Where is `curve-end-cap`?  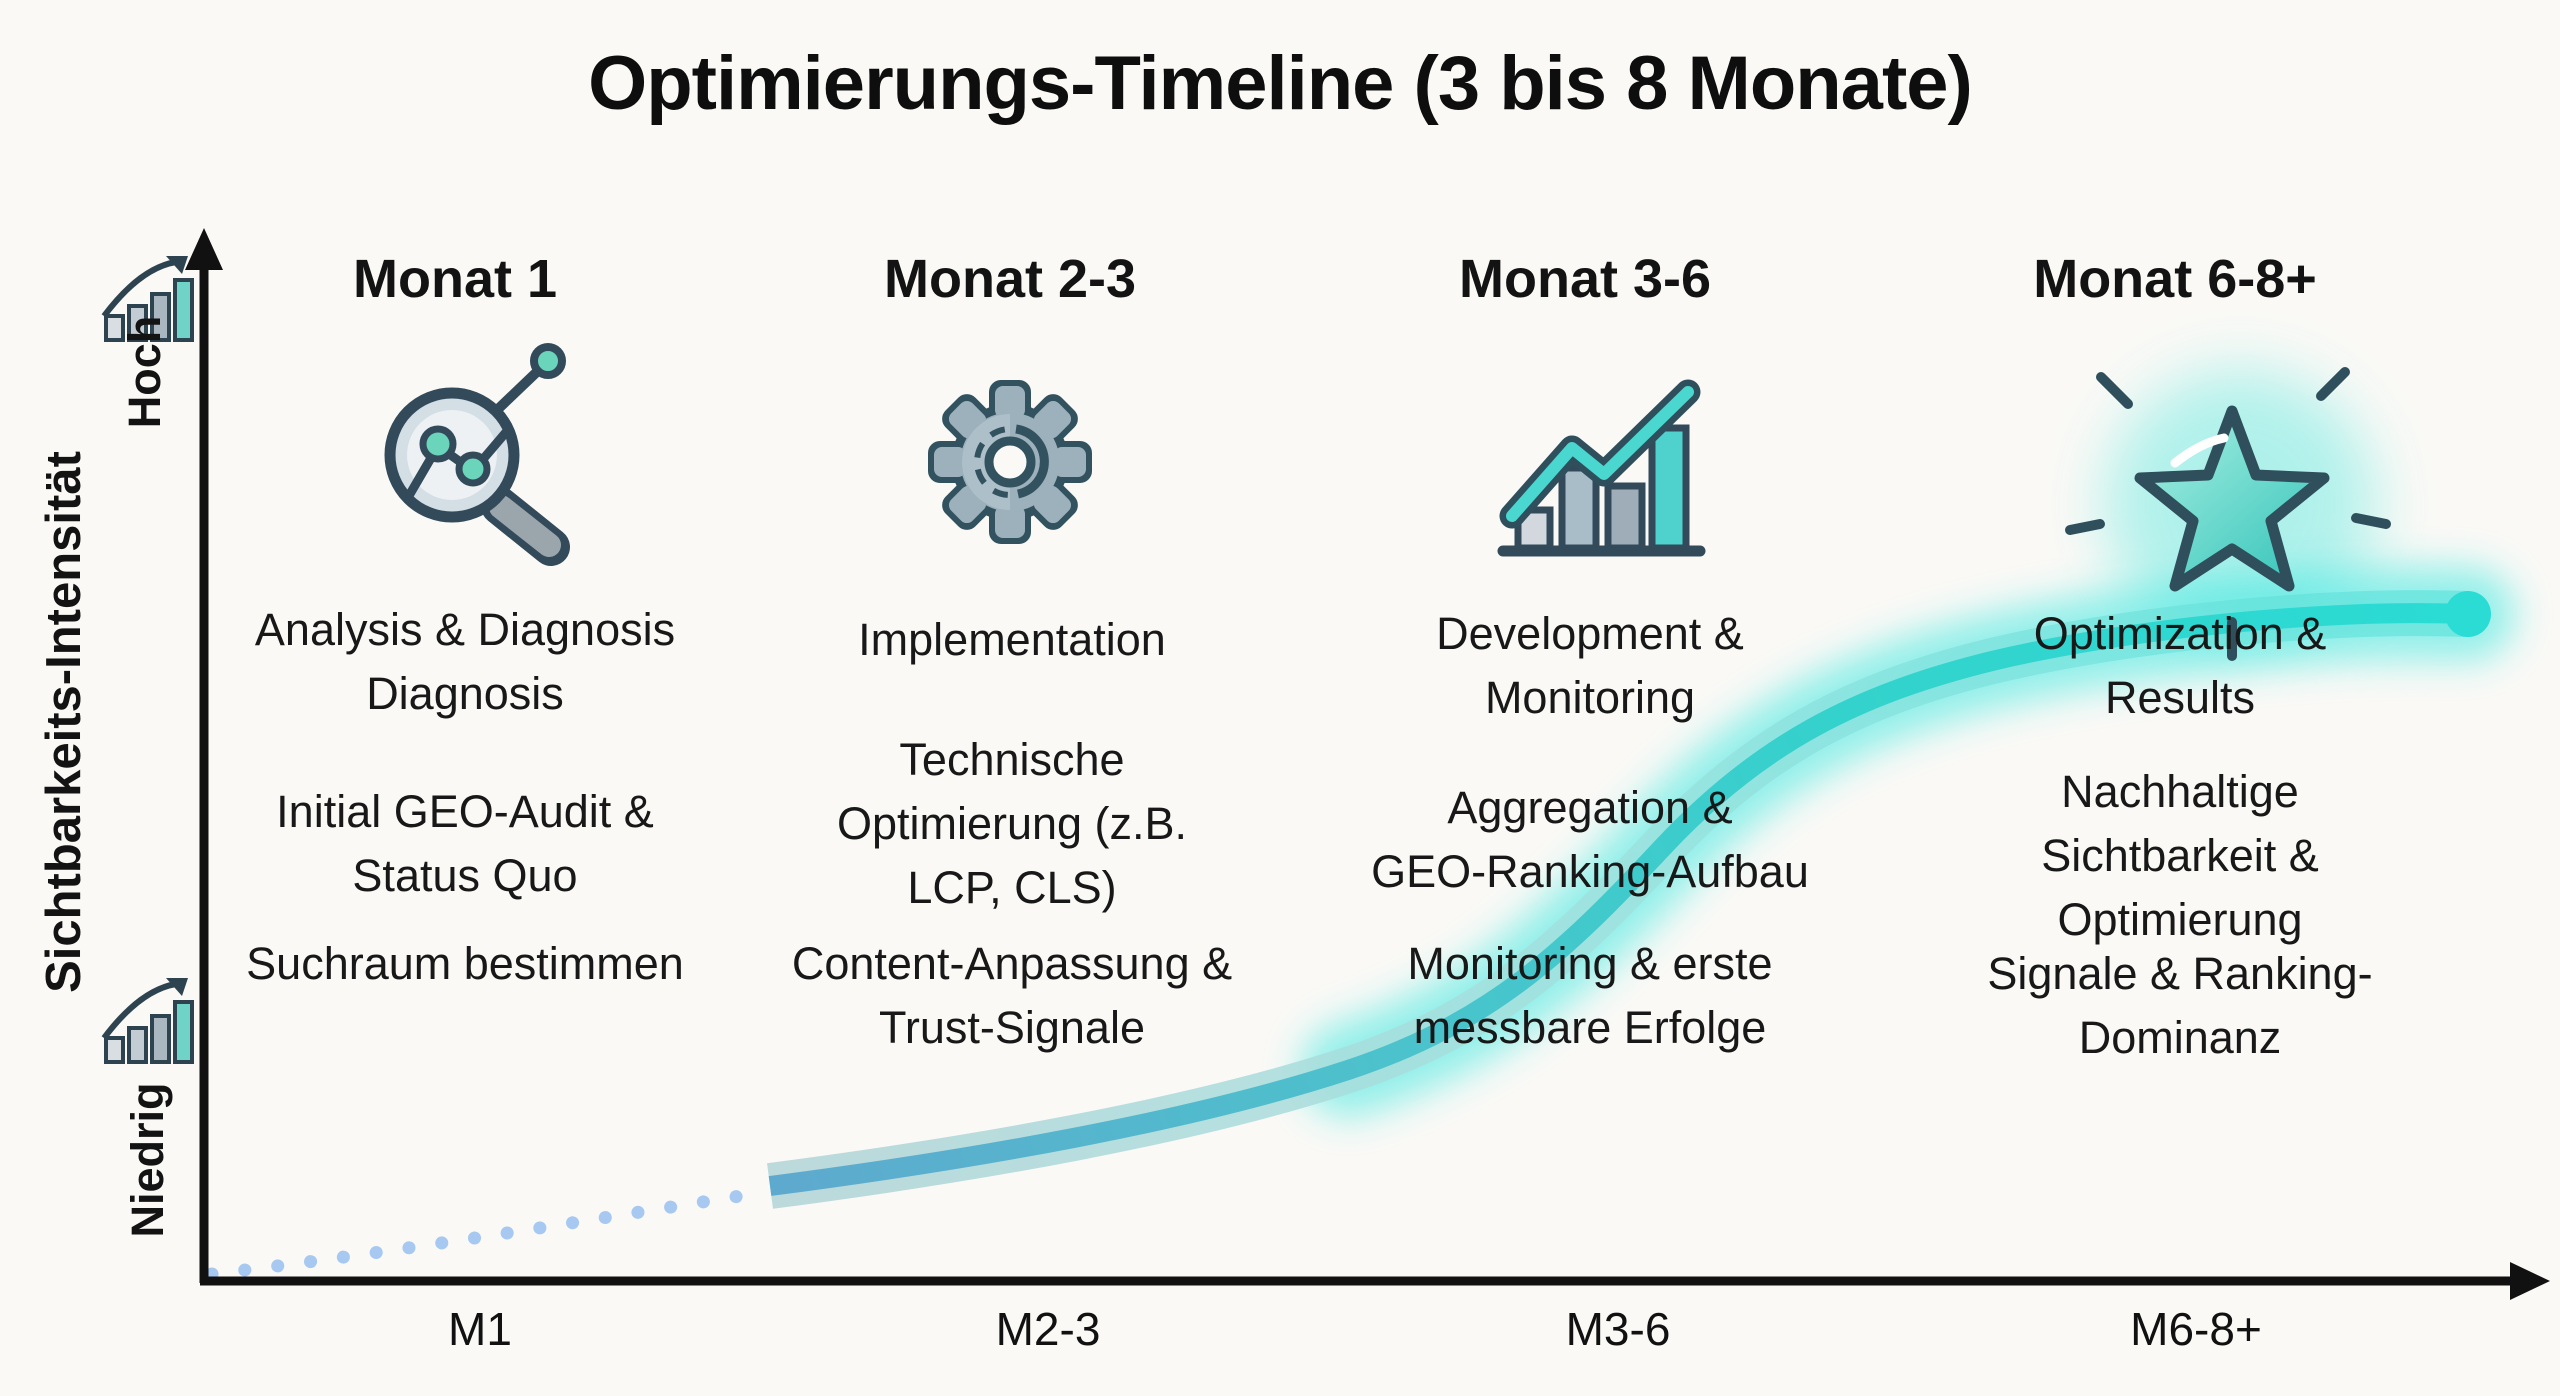 curve-end-cap is located at coordinates (2468, 614).